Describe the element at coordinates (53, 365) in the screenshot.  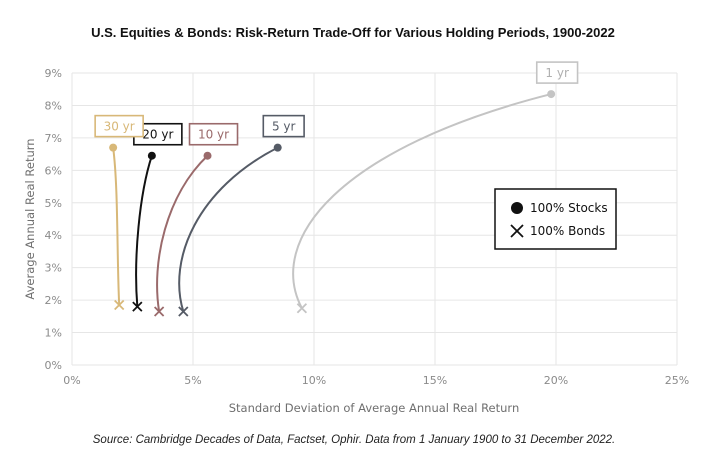
I see `y-tick-label: 0%` at that location.